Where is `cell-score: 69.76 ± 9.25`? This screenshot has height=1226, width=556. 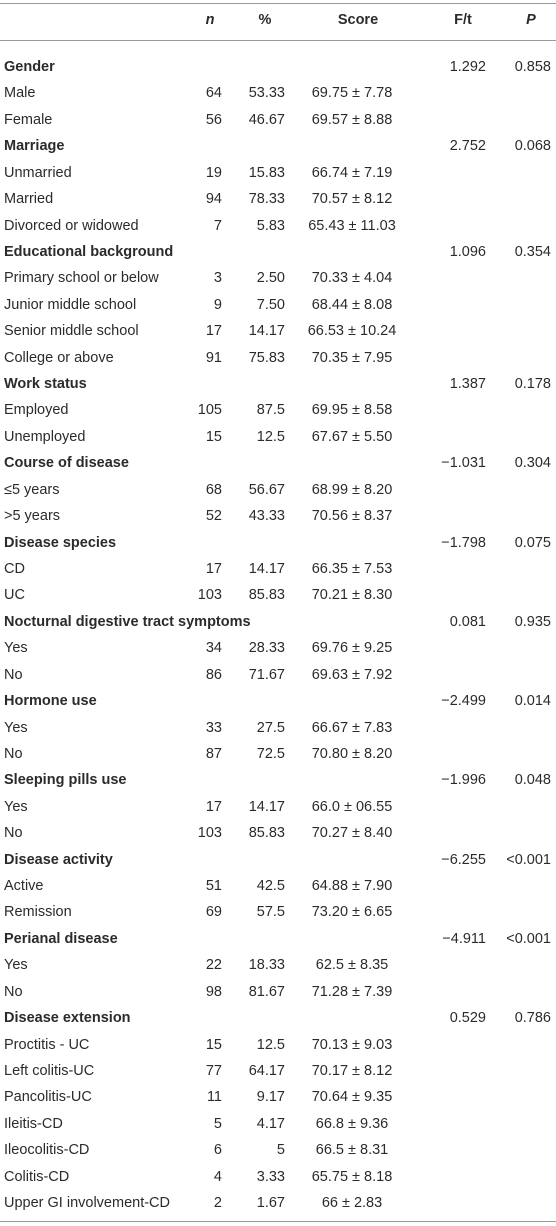
cell-score: 69.76 ± 9.25 is located at coordinates (352, 648).